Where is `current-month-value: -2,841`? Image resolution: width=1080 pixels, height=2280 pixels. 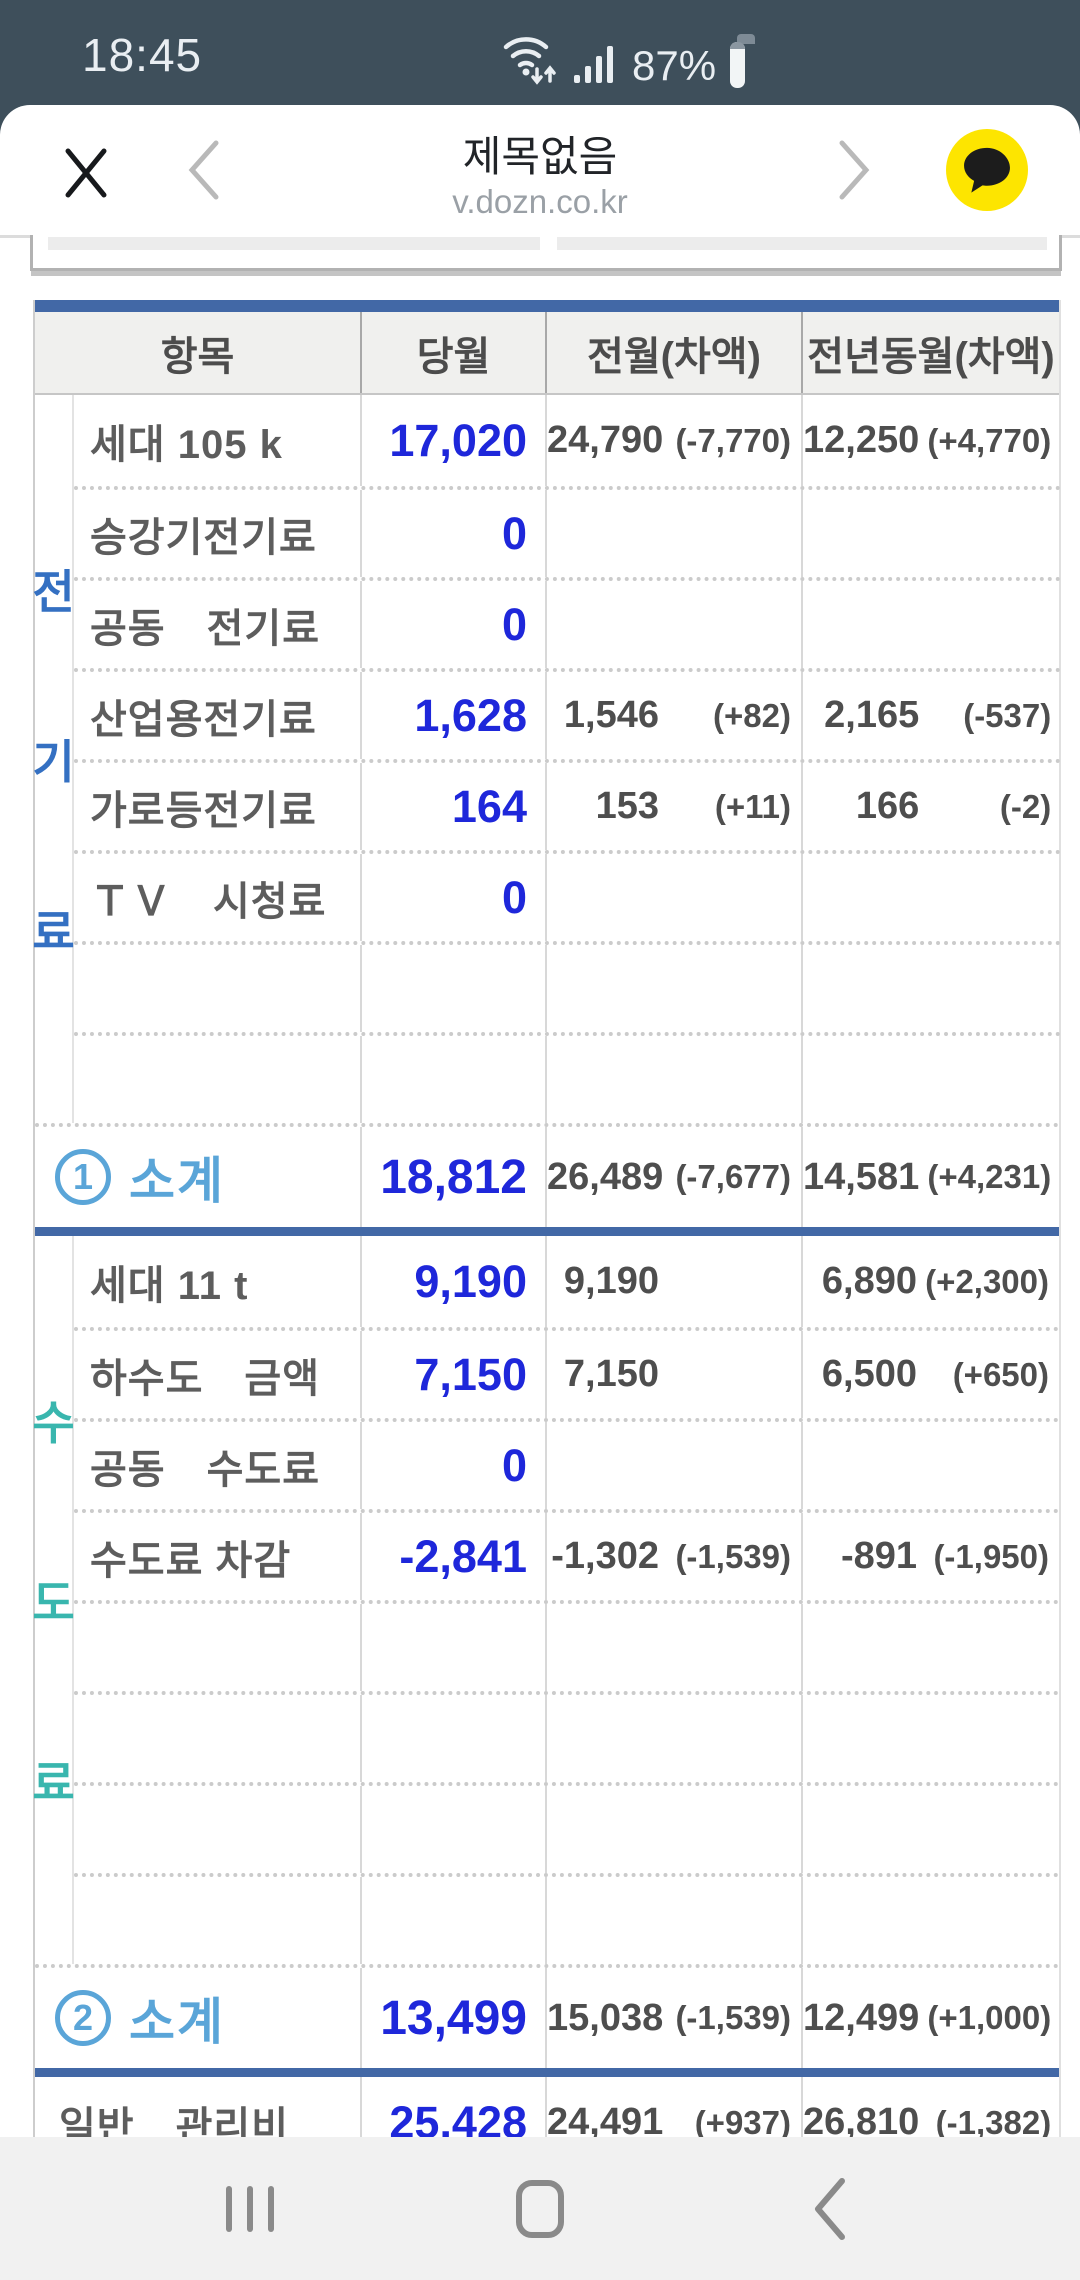 current-month-value: -2,841 is located at coordinates (452, 1556).